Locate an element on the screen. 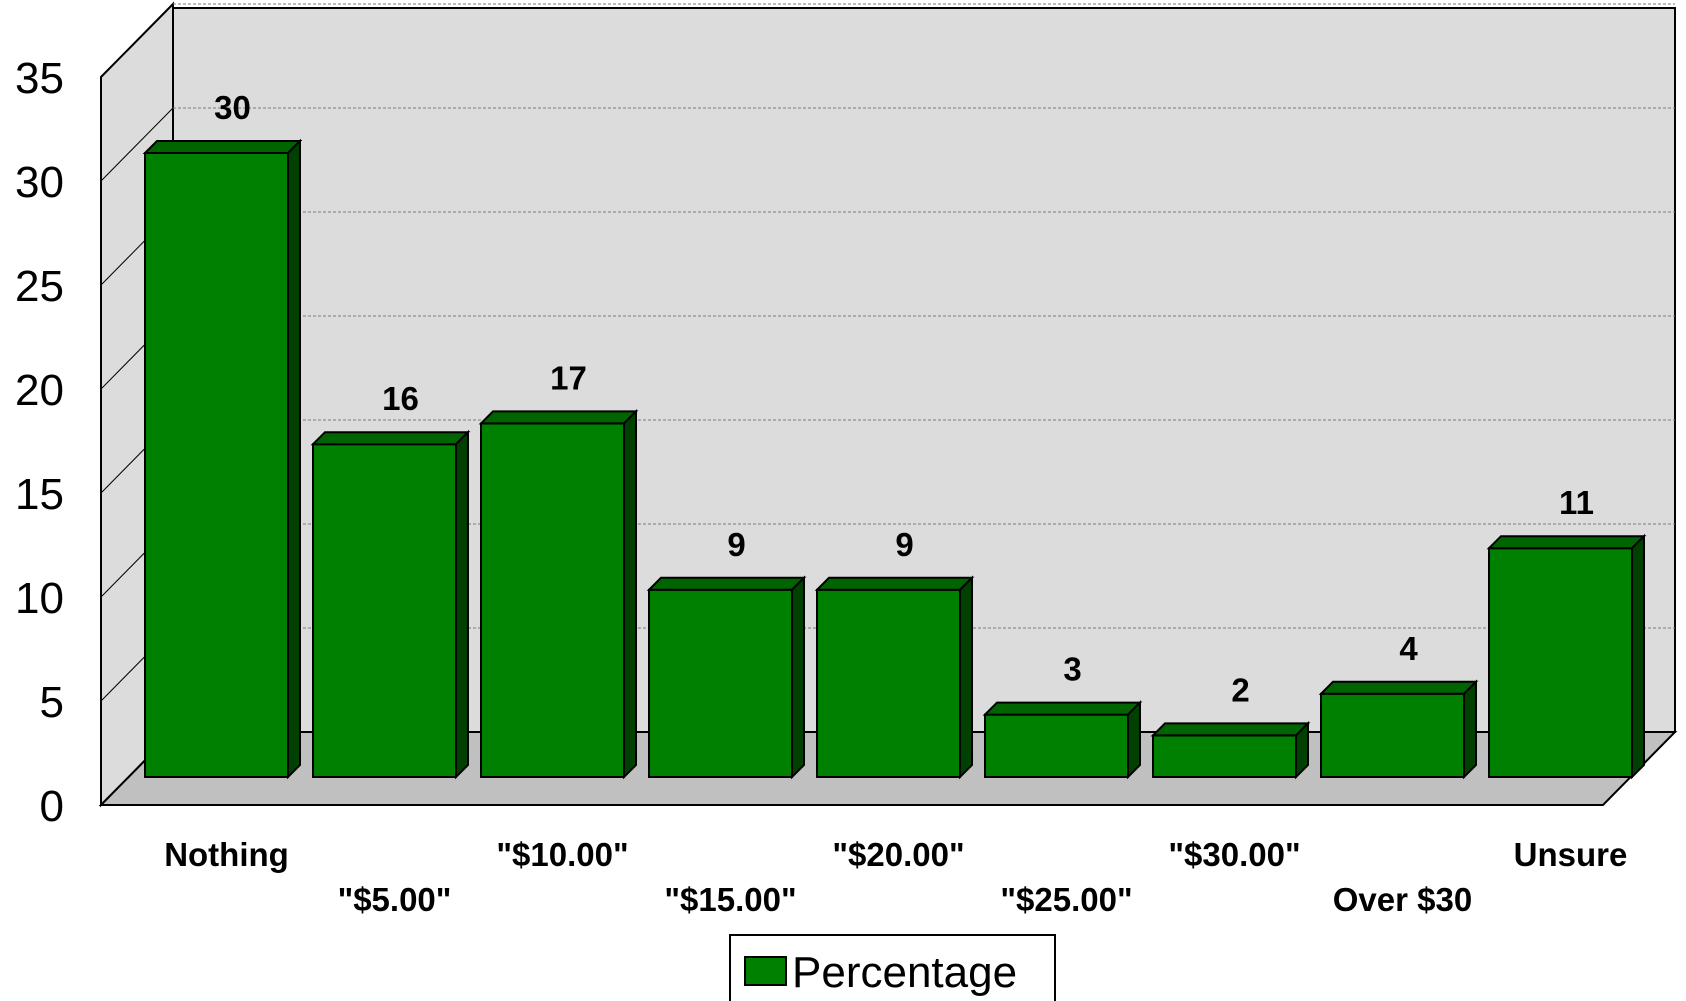 This screenshot has height=1001, width=1686. y-tick-label: 0 is located at coordinates (52, 806).